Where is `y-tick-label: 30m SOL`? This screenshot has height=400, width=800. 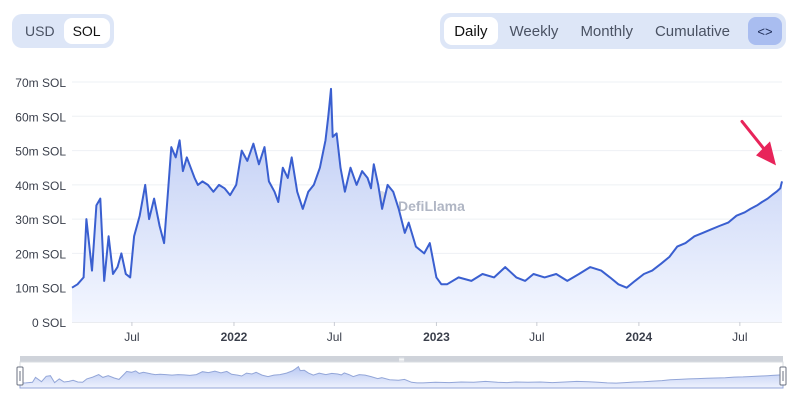 y-tick-label: 30m SOL is located at coordinates (40, 220).